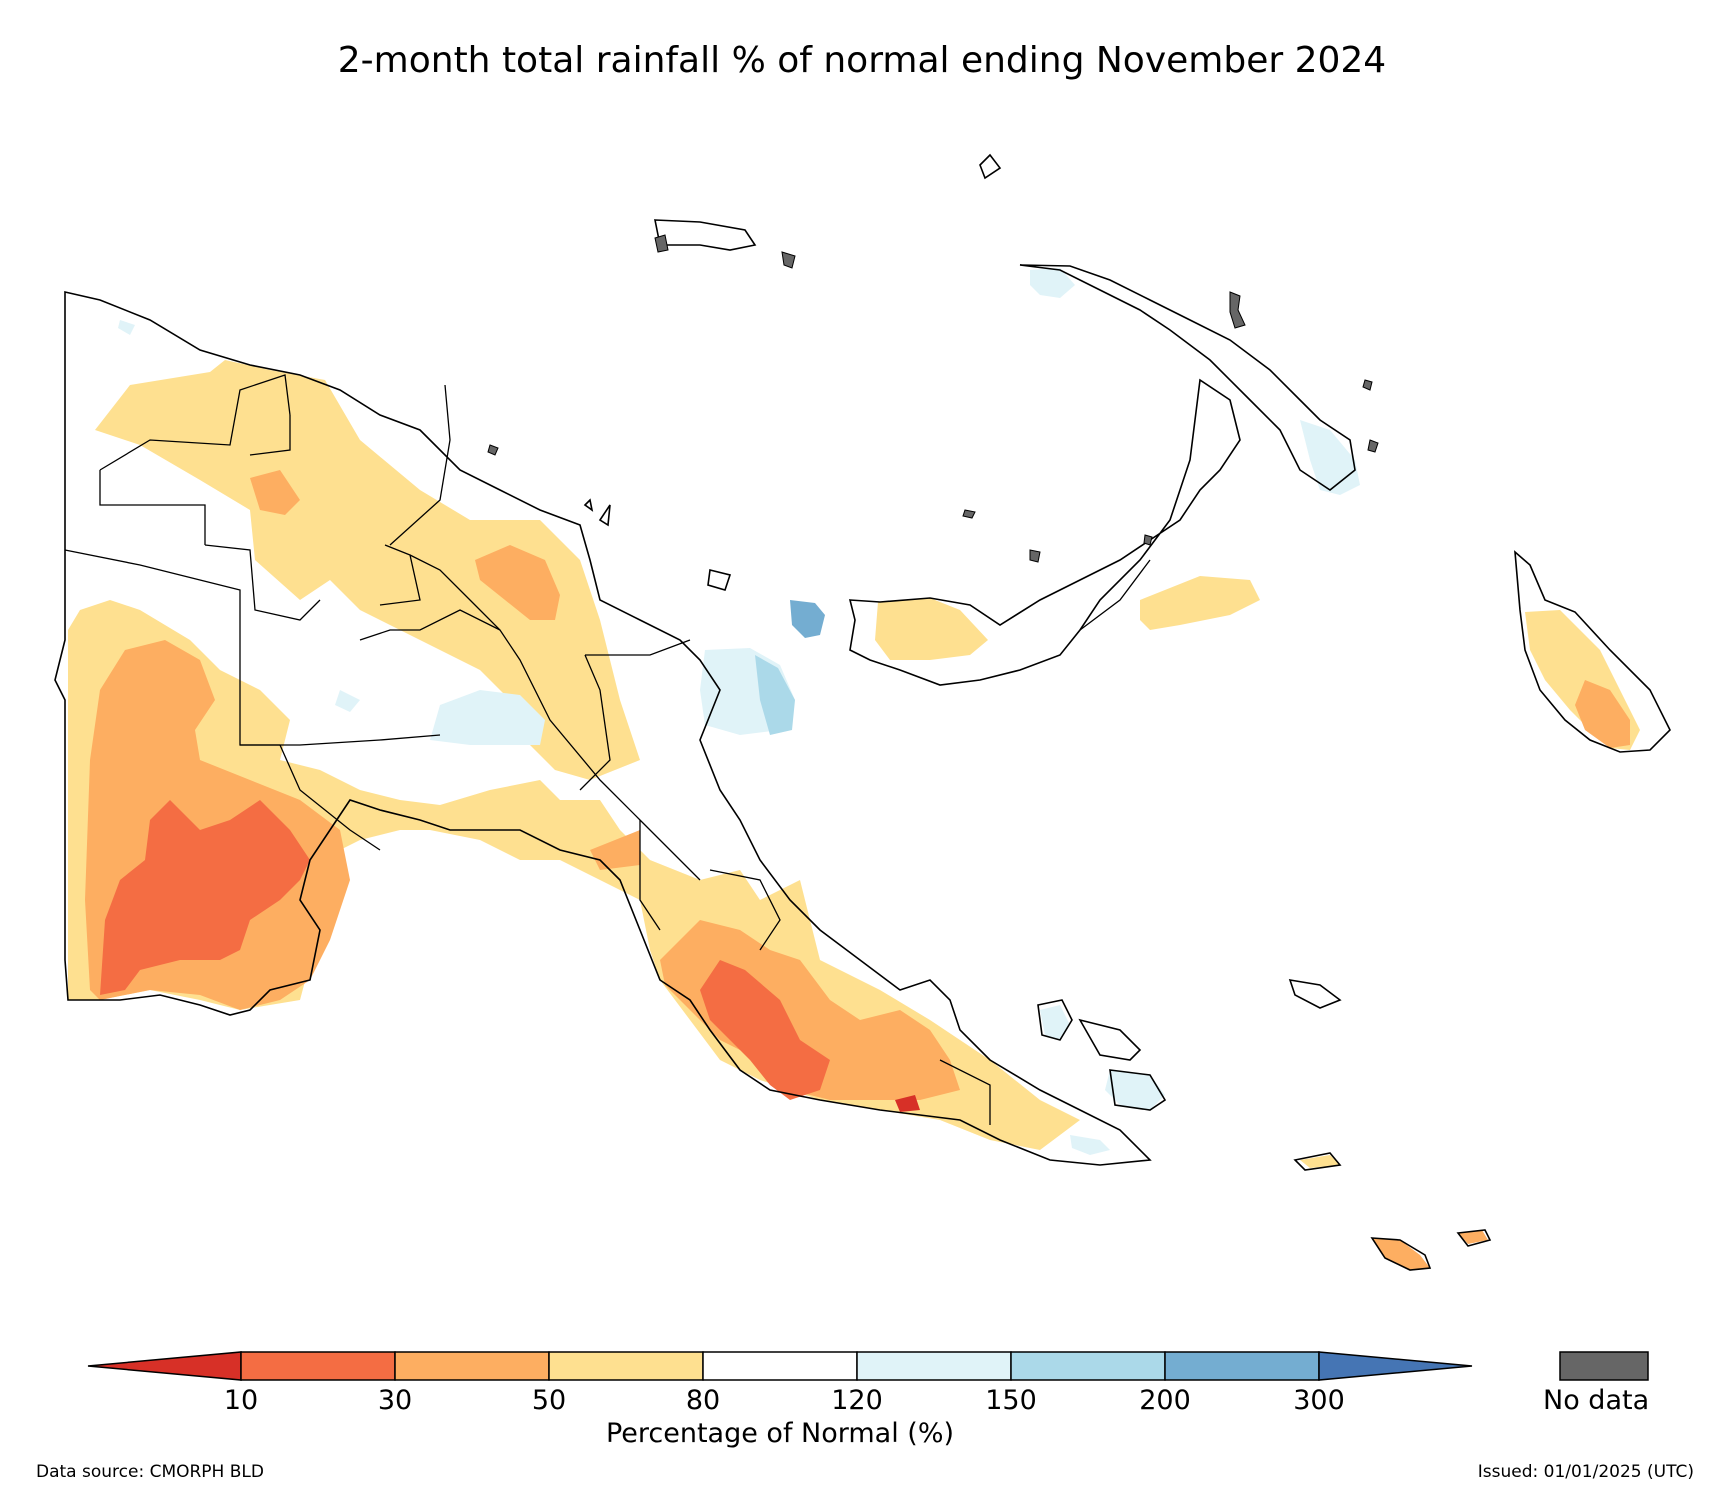 The width and height of the screenshot is (1724, 1494). What do you see at coordinates (1319, 1400) in the screenshot?
I see `tick-label: 300` at bounding box center [1319, 1400].